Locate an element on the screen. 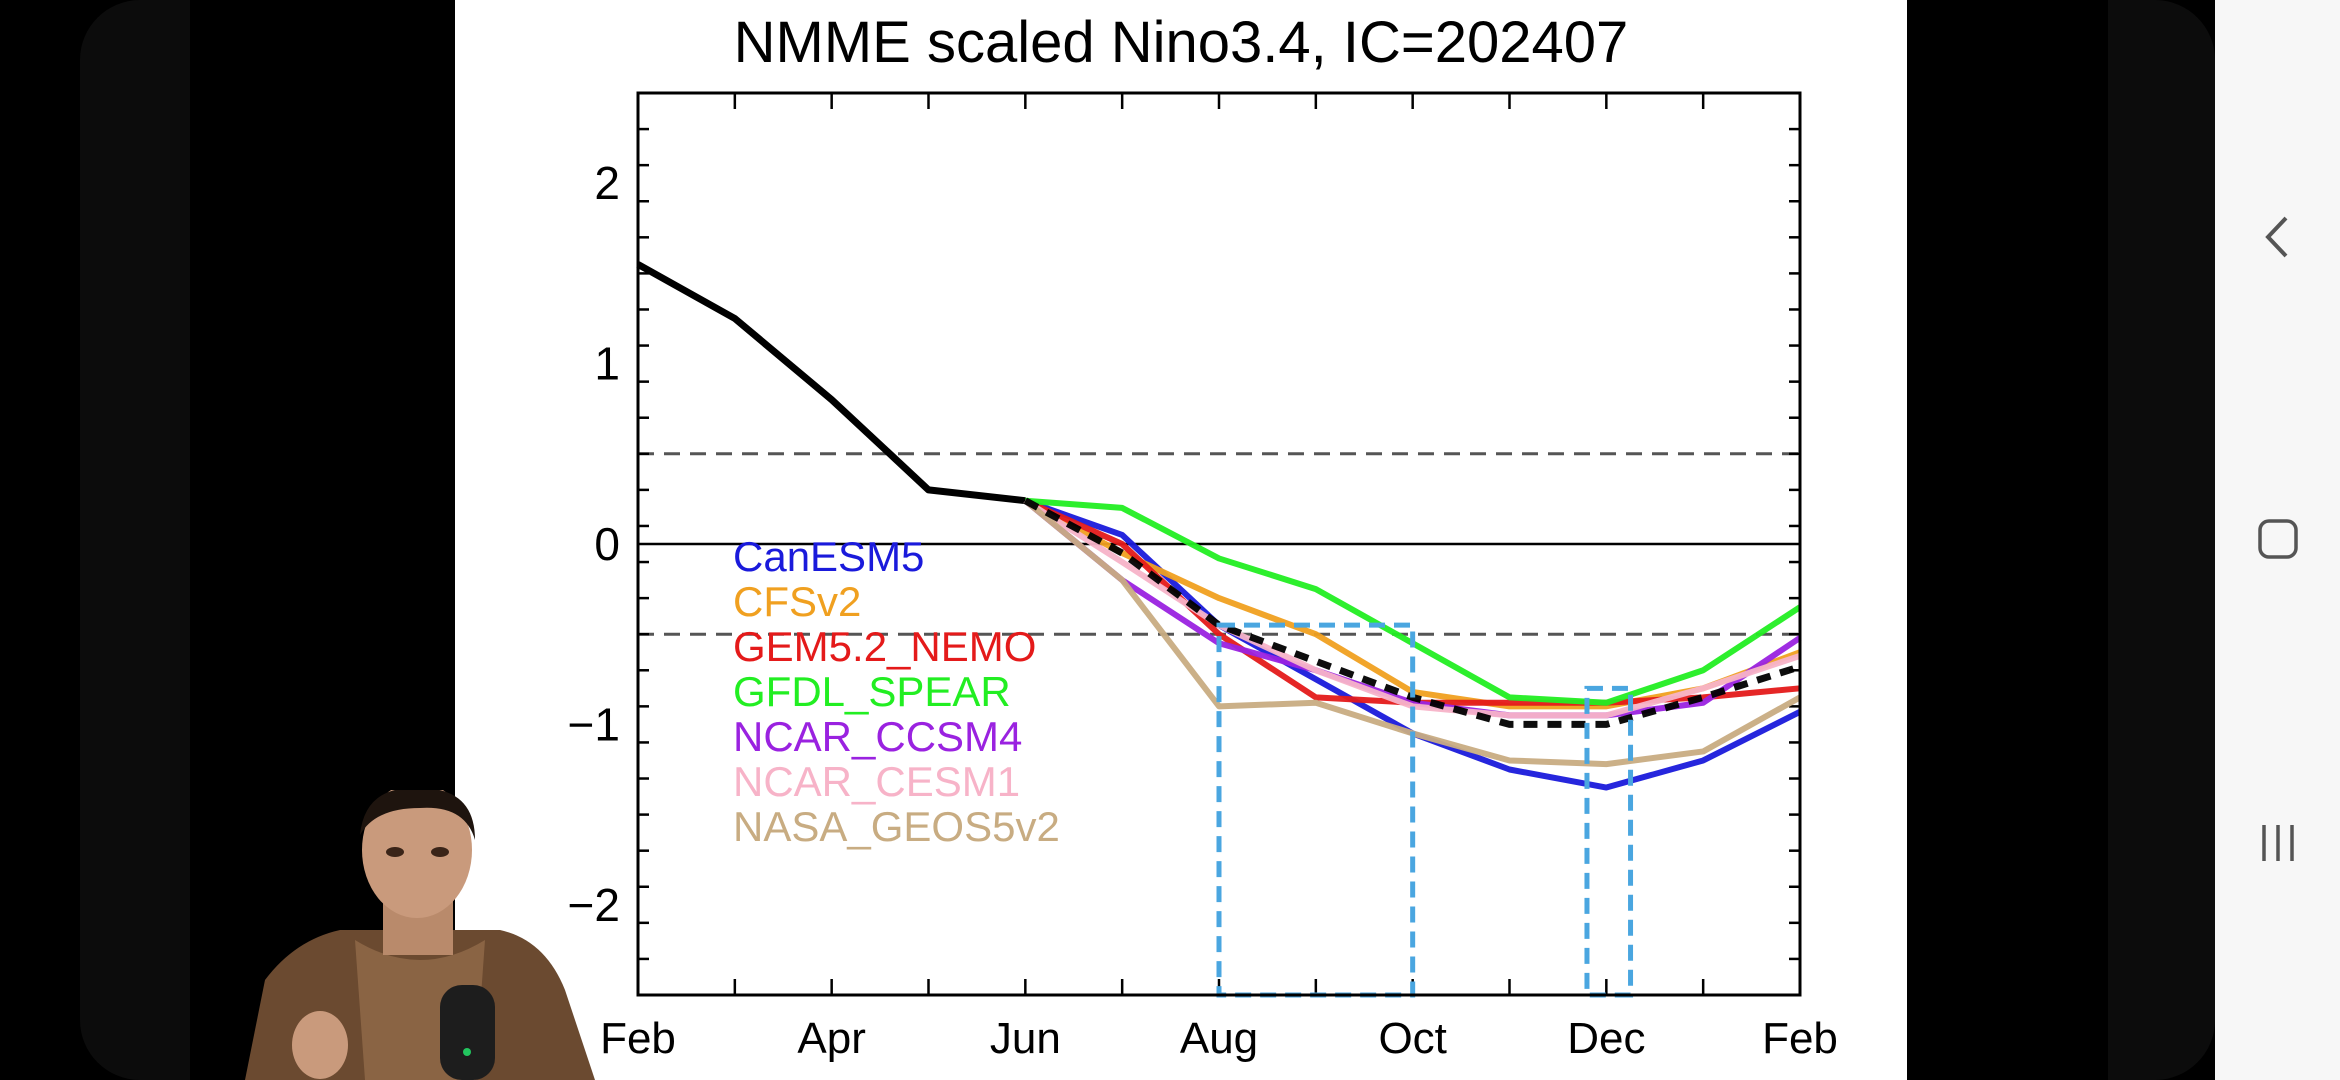  back-button is located at coordinates (2277, 237).